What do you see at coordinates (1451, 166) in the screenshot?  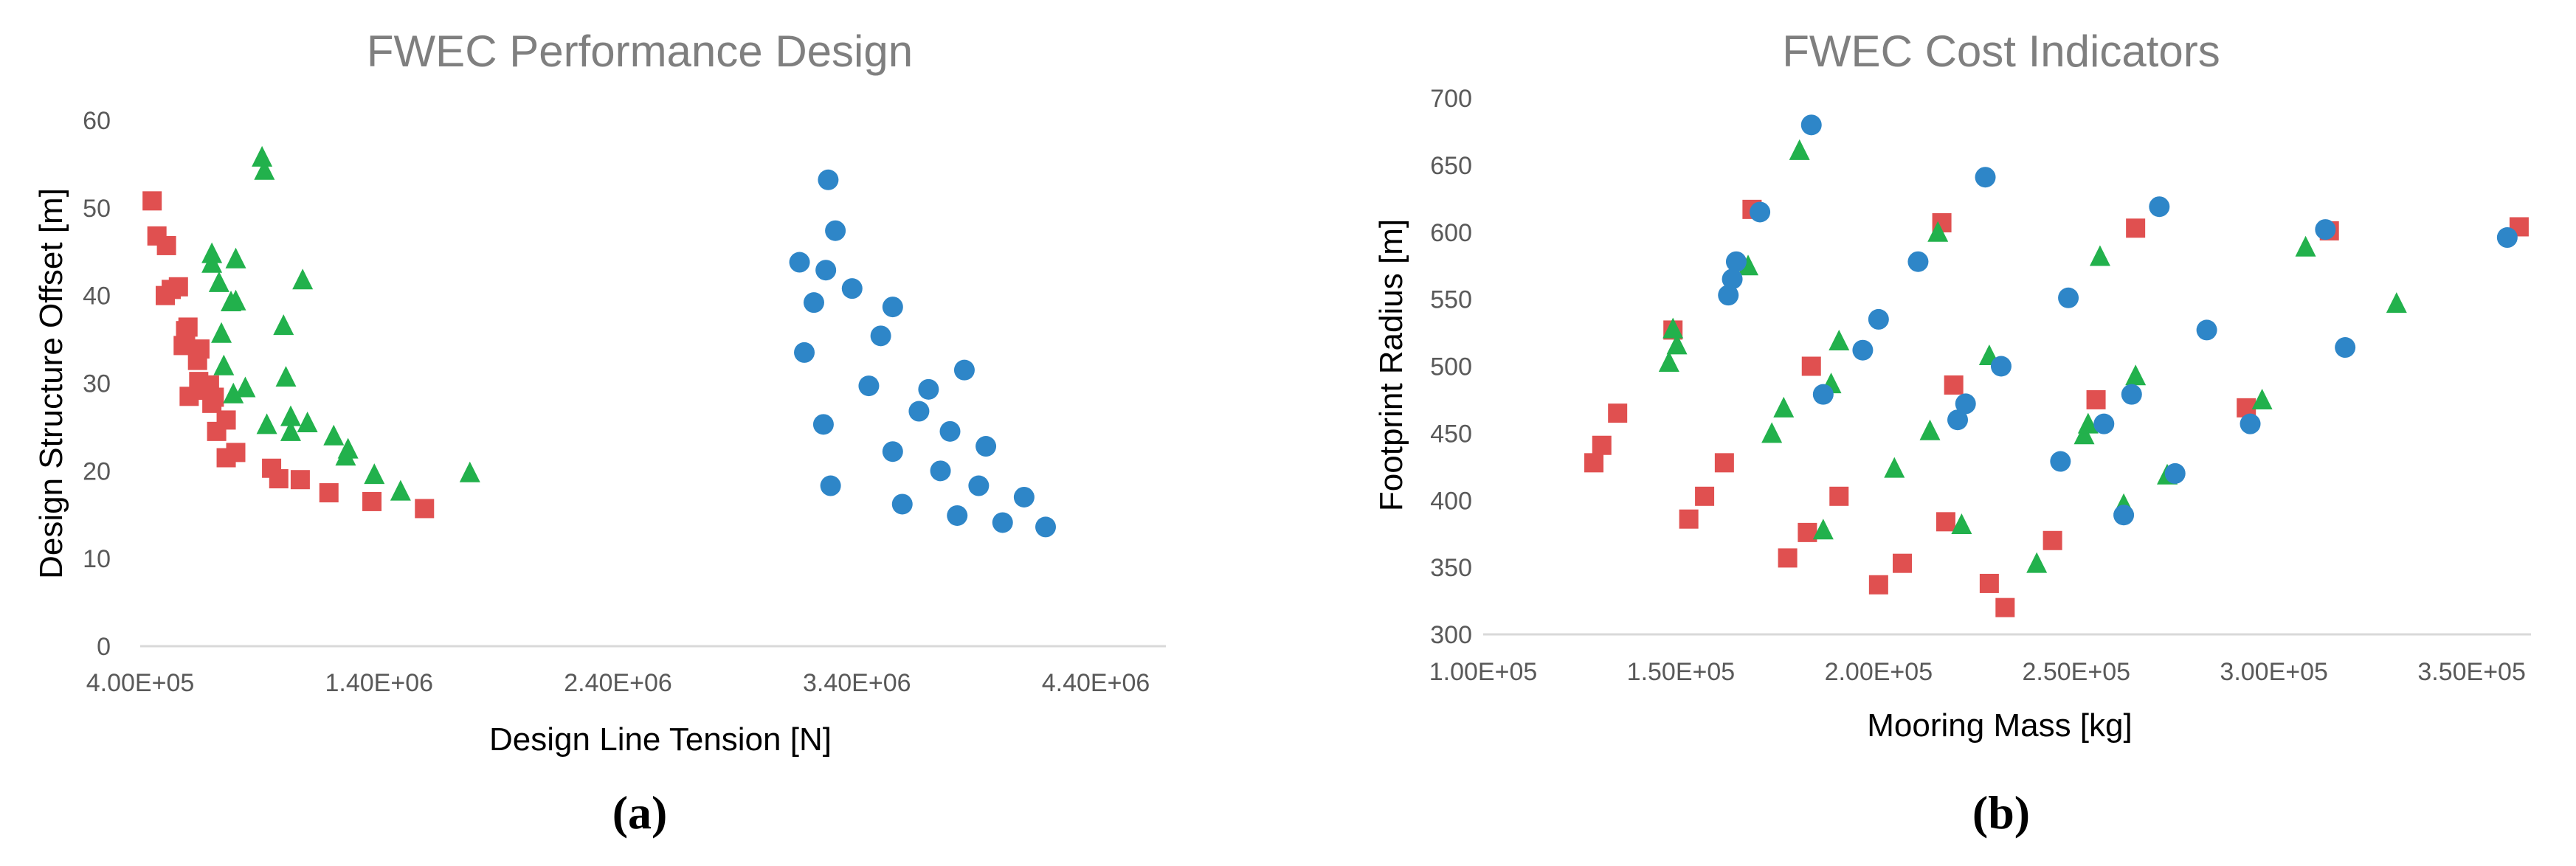 I see `y-tick-label: 650` at bounding box center [1451, 166].